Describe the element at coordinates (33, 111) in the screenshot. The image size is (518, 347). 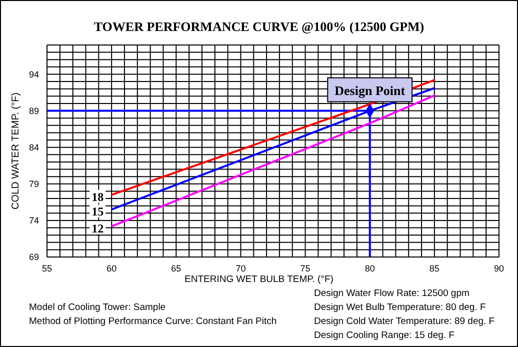
I see `y-tick-label: 89` at that location.